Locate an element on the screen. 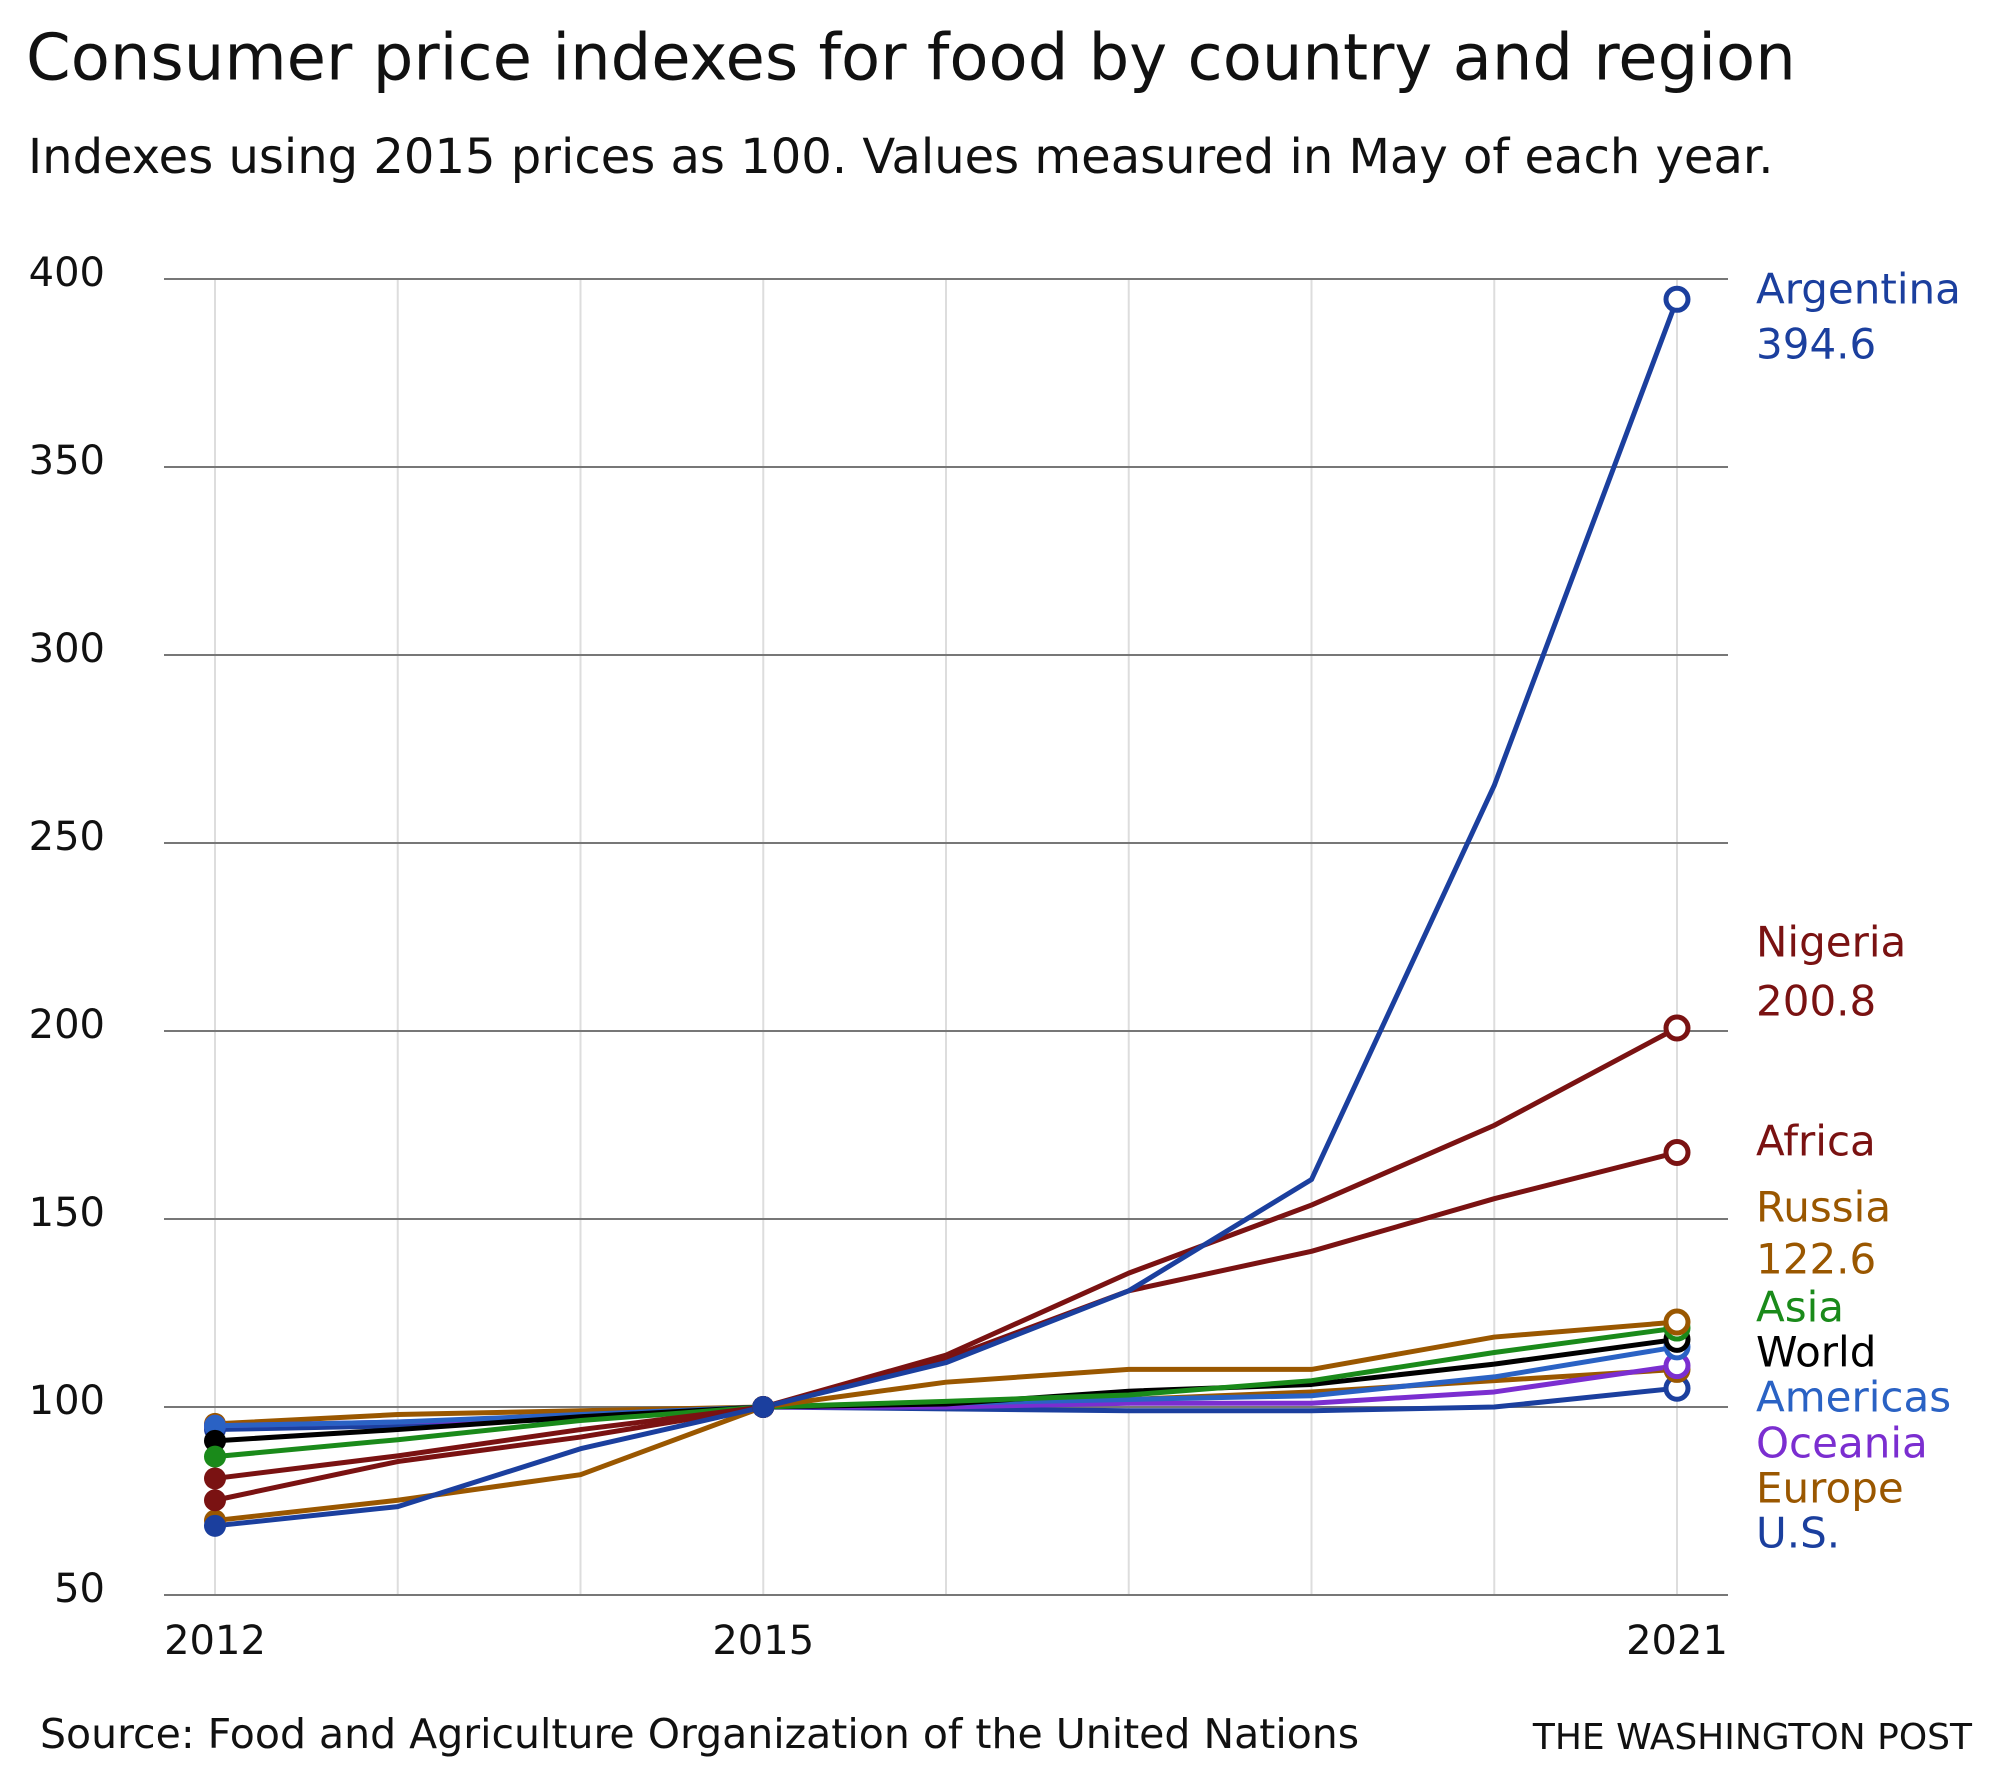 This screenshot has height=1783, width=2000. y-tick-label: 300 is located at coordinates (67, 649).